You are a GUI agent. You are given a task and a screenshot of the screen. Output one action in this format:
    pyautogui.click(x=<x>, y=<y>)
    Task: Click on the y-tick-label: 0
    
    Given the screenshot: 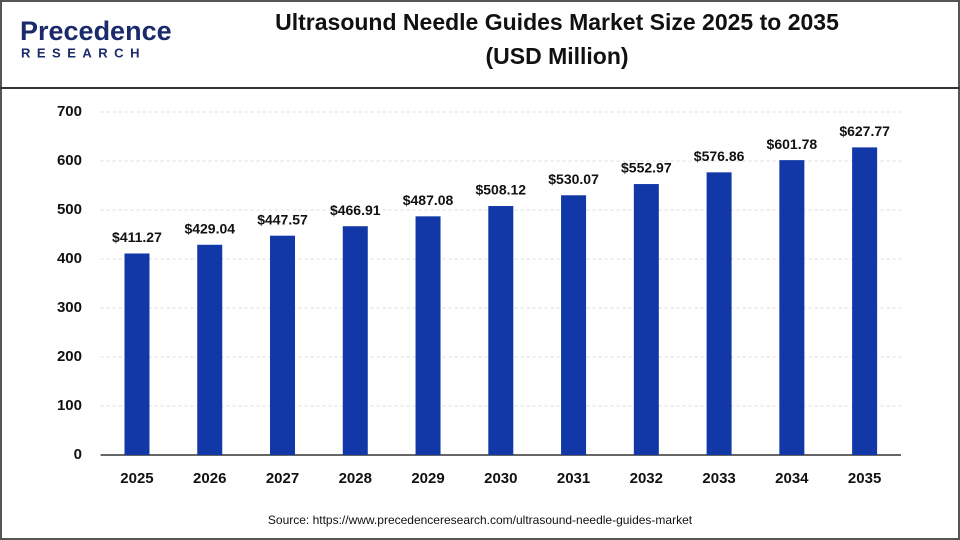 What is the action you would take?
    pyautogui.click(x=78, y=454)
    